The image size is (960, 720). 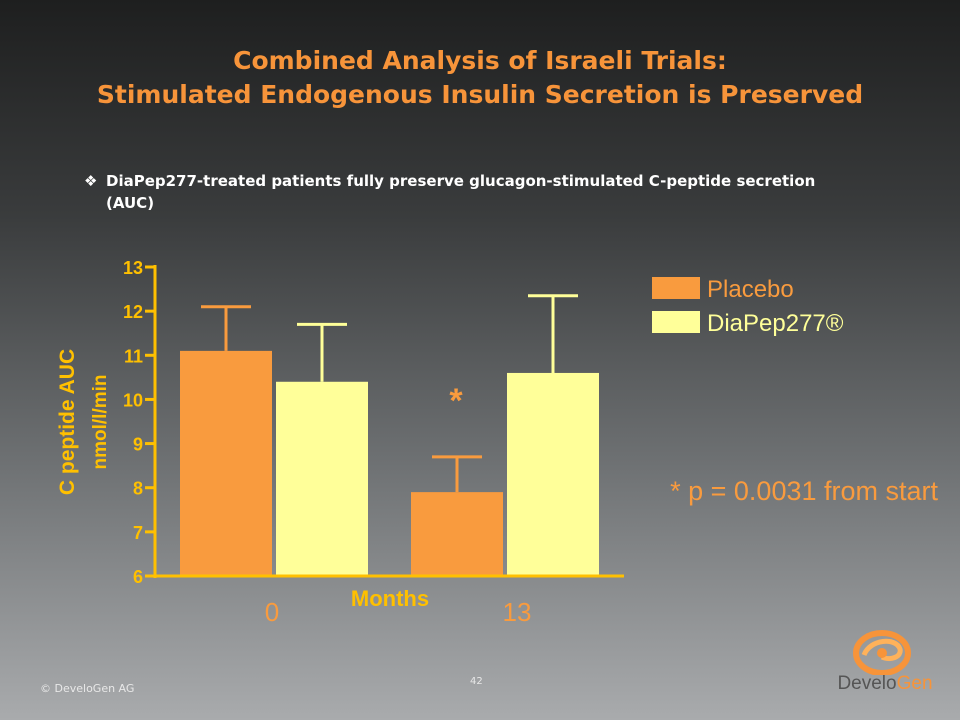 I want to click on copyright-text: © DeveloGen AG, so click(x=87, y=688).